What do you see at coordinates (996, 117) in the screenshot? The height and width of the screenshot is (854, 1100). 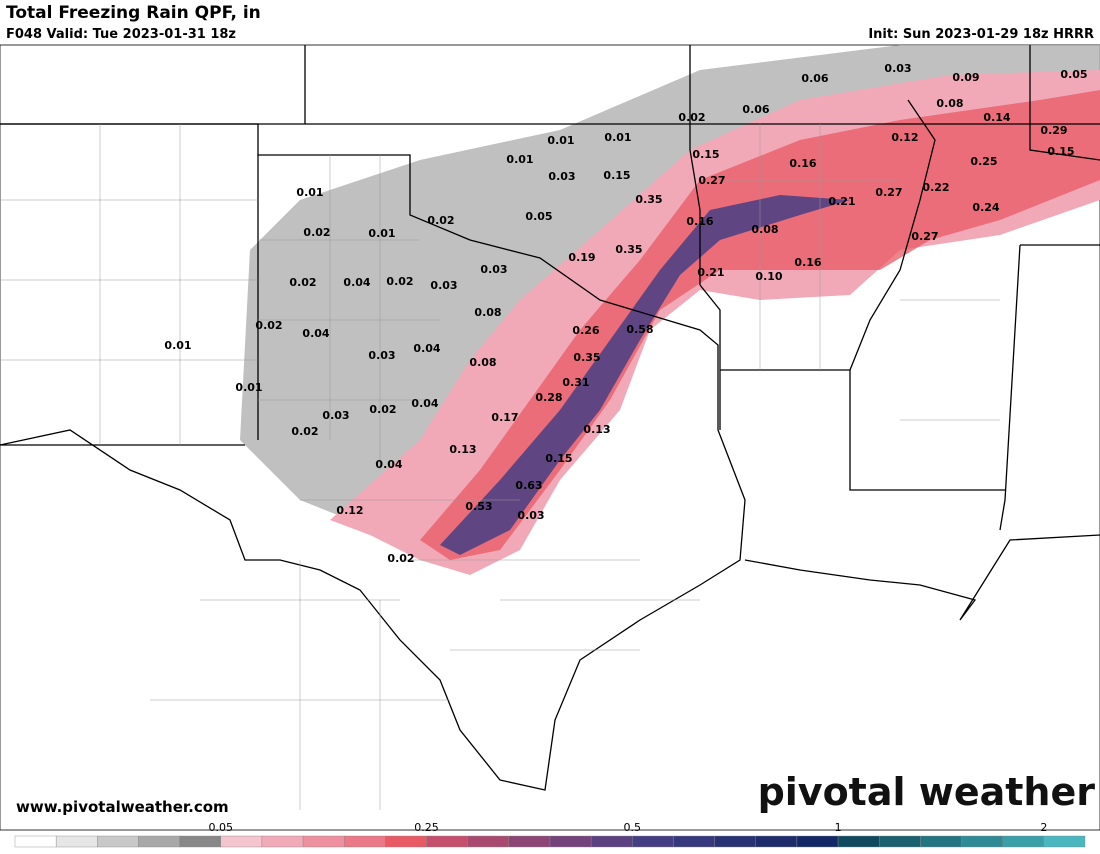 I see `point-label: 0.14` at bounding box center [996, 117].